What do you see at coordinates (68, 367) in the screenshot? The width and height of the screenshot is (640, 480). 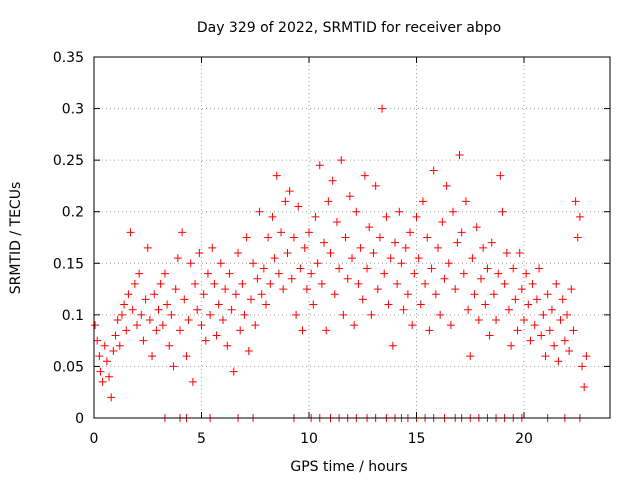 I see `y-tick-label: 0.05` at bounding box center [68, 367].